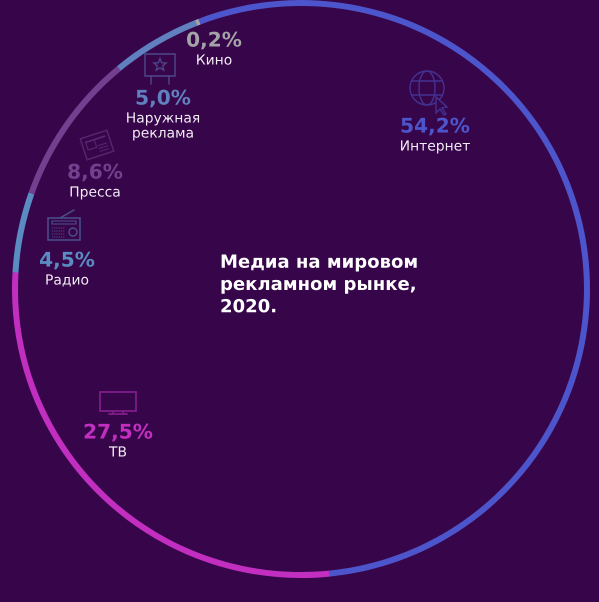 Image resolution: width=599 pixels, height=602 pixels. Describe the element at coordinates (163, 99) in the screenshot. I see `data-label: 5,0%` at that location.